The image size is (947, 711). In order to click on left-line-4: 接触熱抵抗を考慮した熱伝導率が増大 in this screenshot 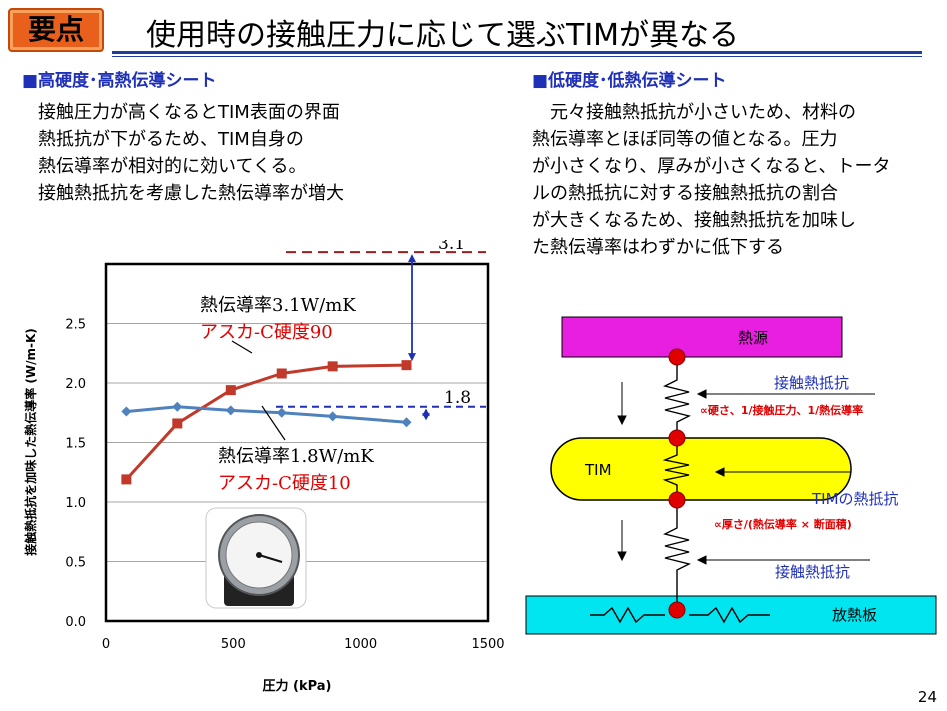, I will do `click(191, 193)`.